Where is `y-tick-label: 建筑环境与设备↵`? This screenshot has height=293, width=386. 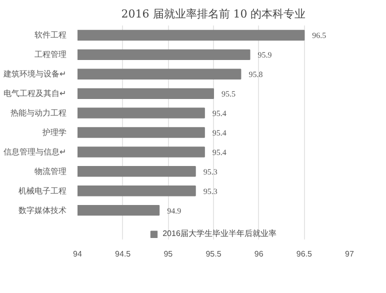
y-tick-label: 建筑环境与设备↵ is located at coordinates (34, 74).